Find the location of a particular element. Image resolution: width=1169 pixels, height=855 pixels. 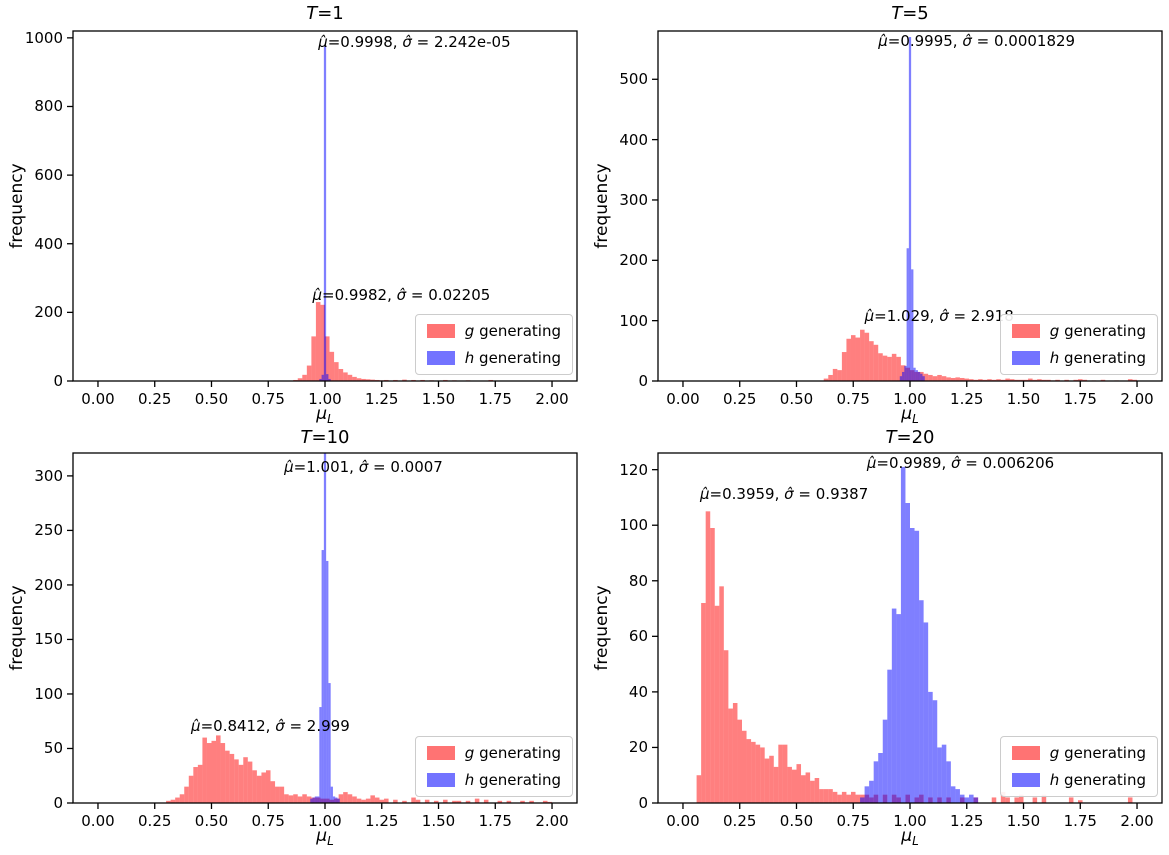

annotation-mu-sigma: μ̂=1.001, σ̂ = 0.0007 is located at coordinates (363, 467).